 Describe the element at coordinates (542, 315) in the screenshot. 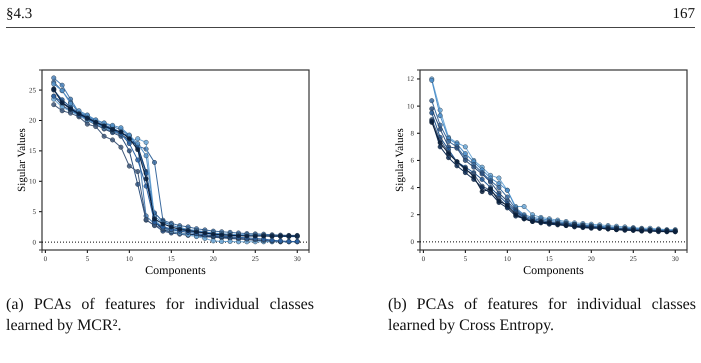

I see `text: (b) PCAs of features for individual classes learned by Cross Entropy.` at that location.